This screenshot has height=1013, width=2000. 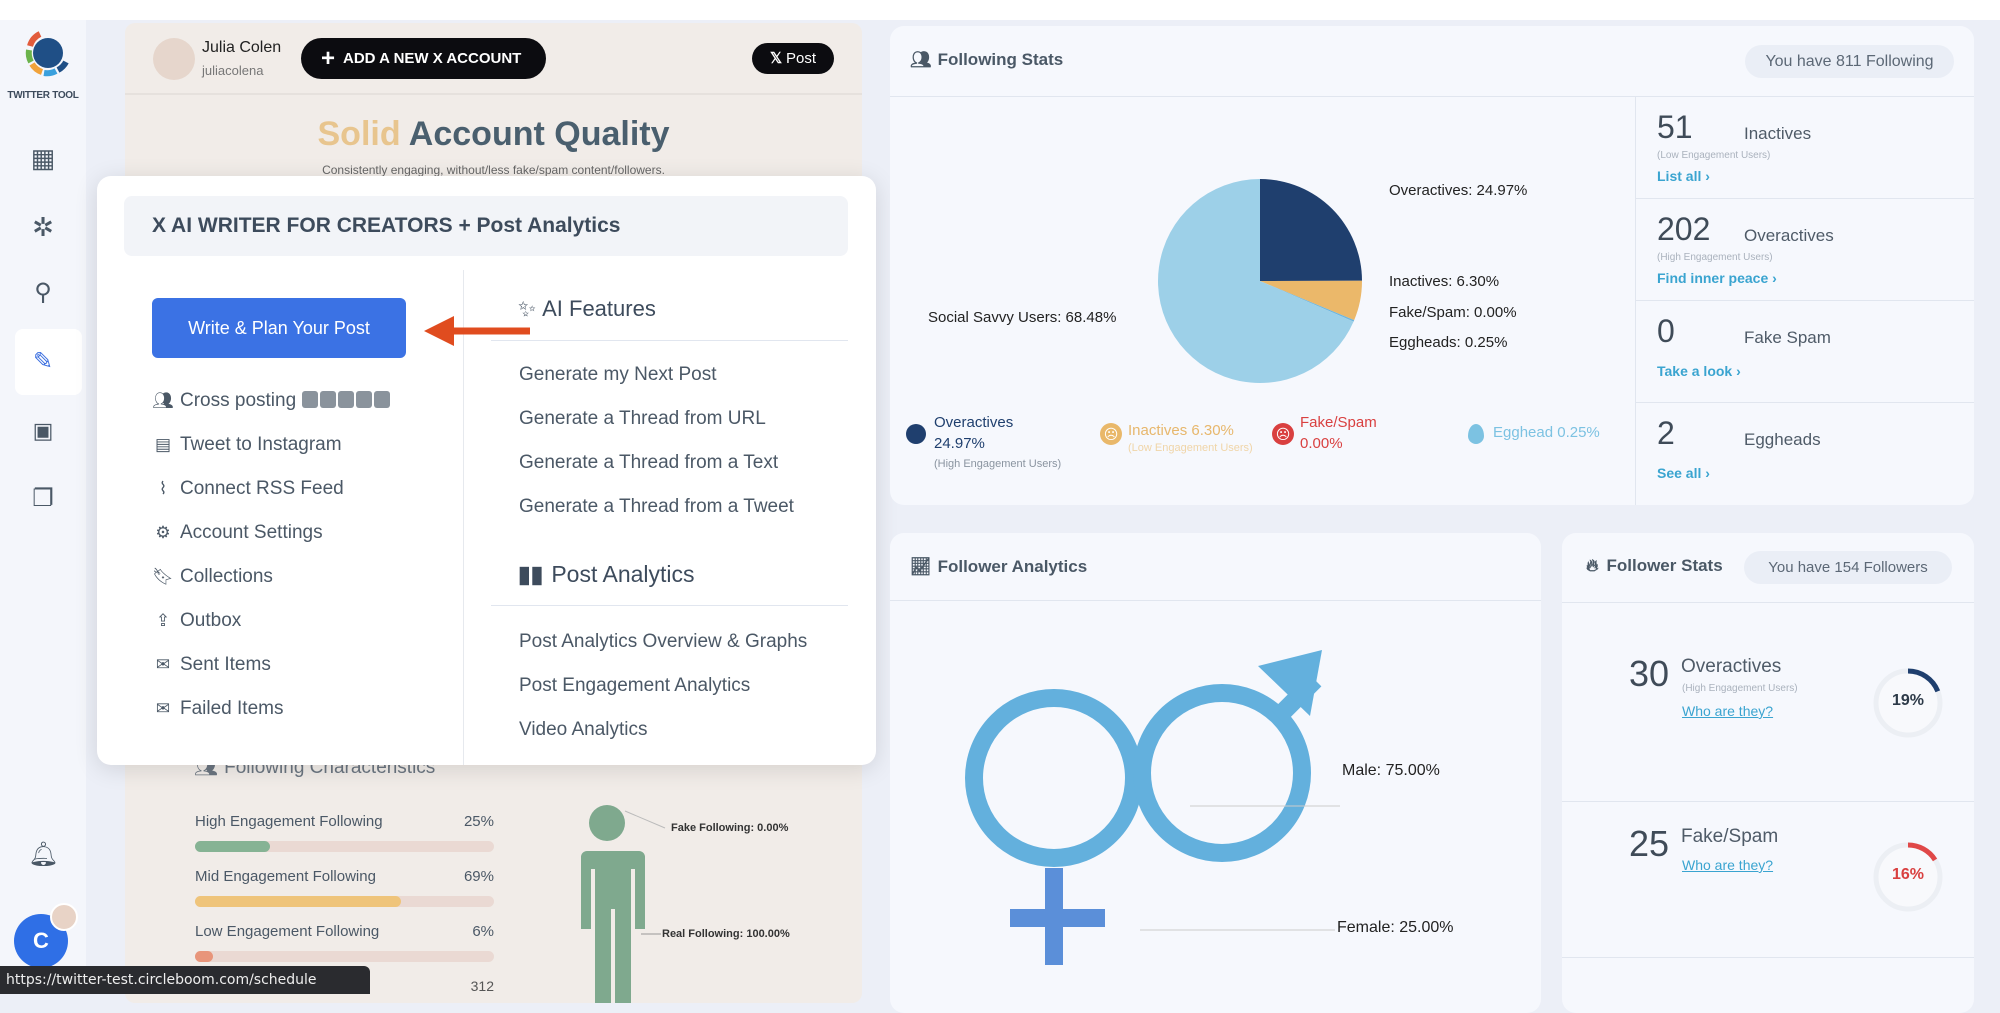 What do you see at coordinates (43, 361) in the screenshot?
I see `write-icon: ✎` at bounding box center [43, 361].